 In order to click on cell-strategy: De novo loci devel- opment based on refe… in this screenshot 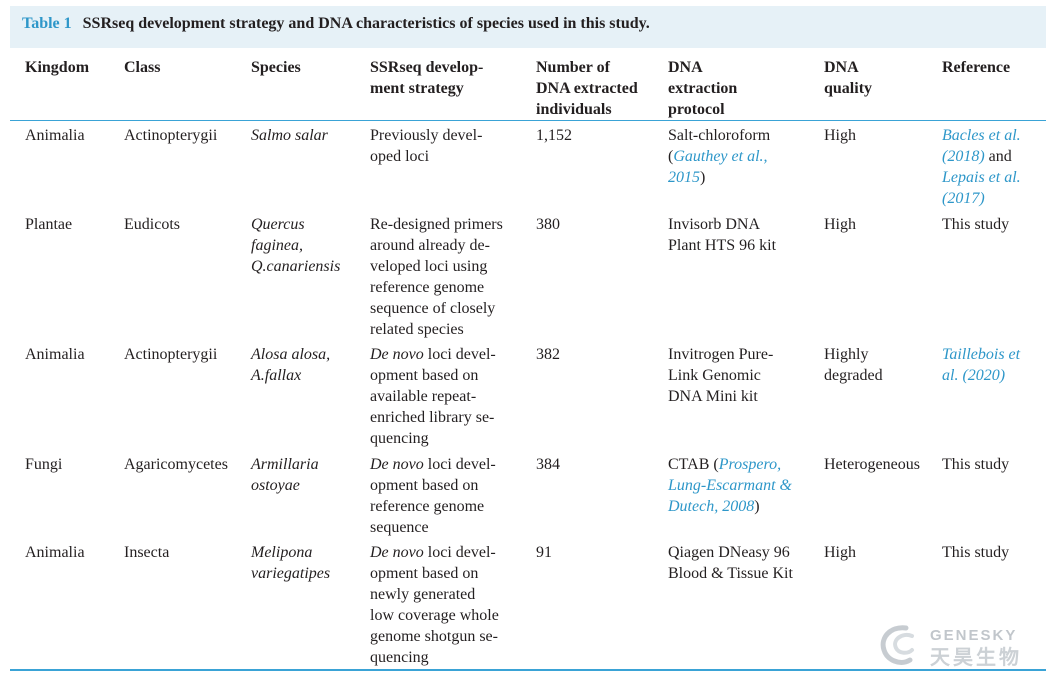, I will do `click(433, 496)`.